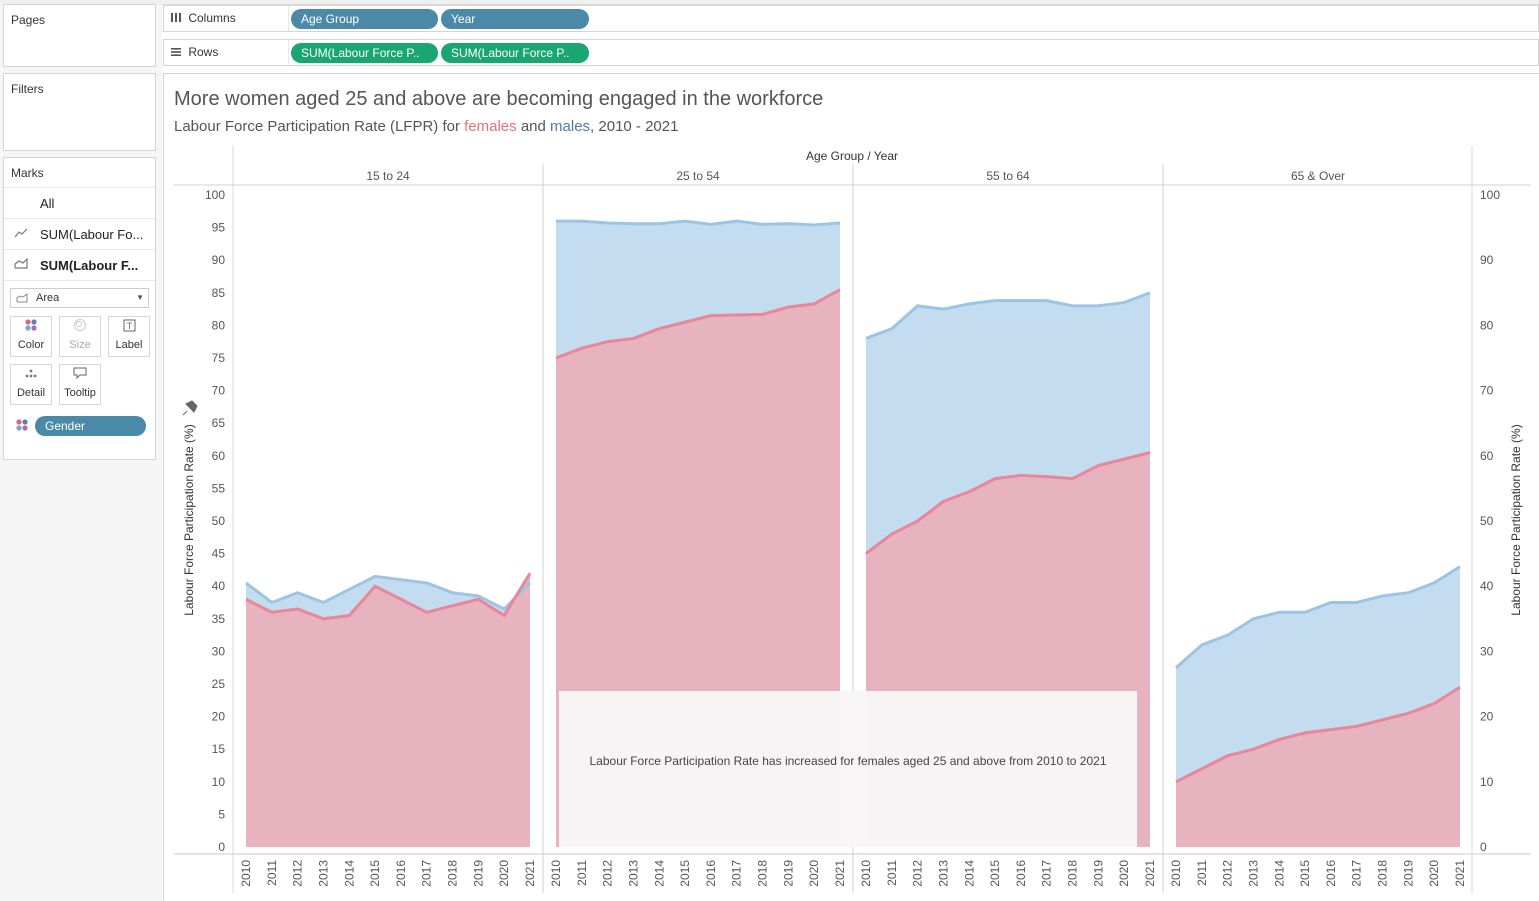 The height and width of the screenshot is (901, 1539). Describe the element at coordinates (27, 89) in the screenshot. I see `filters-title: Filters` at that location.